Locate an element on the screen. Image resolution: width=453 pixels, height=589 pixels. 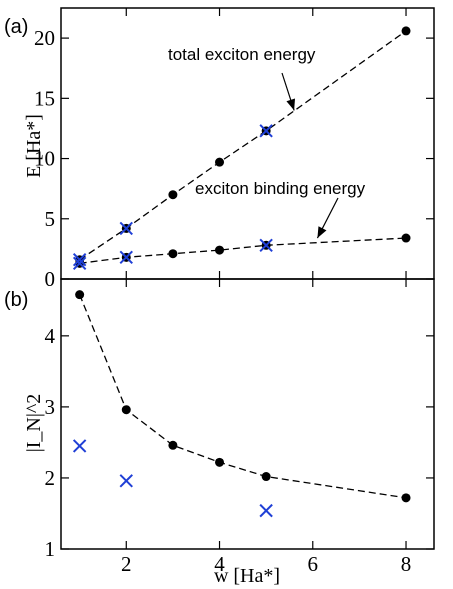
panel-a-y-tick-label: 5 is located at coordinates (50, 219).